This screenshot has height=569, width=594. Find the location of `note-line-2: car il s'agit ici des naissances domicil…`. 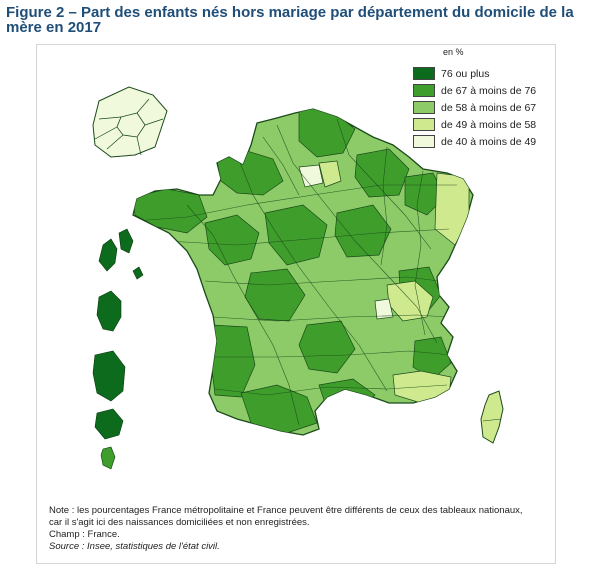

note-line-2: car il s'agit ici des naissances domicil… is located at coordinates (179, 522).